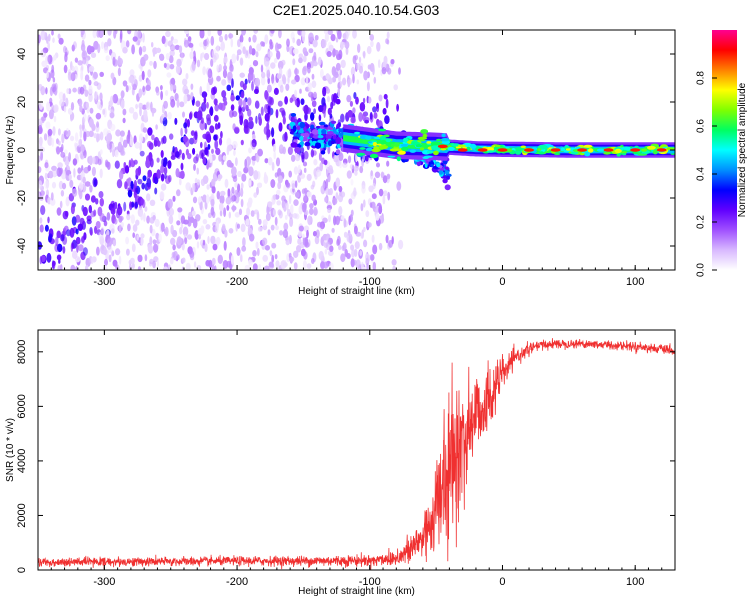 The height and width of the screenshot is (600, 750). I want to click on y-tick-label: 2000, so click(22, 515).